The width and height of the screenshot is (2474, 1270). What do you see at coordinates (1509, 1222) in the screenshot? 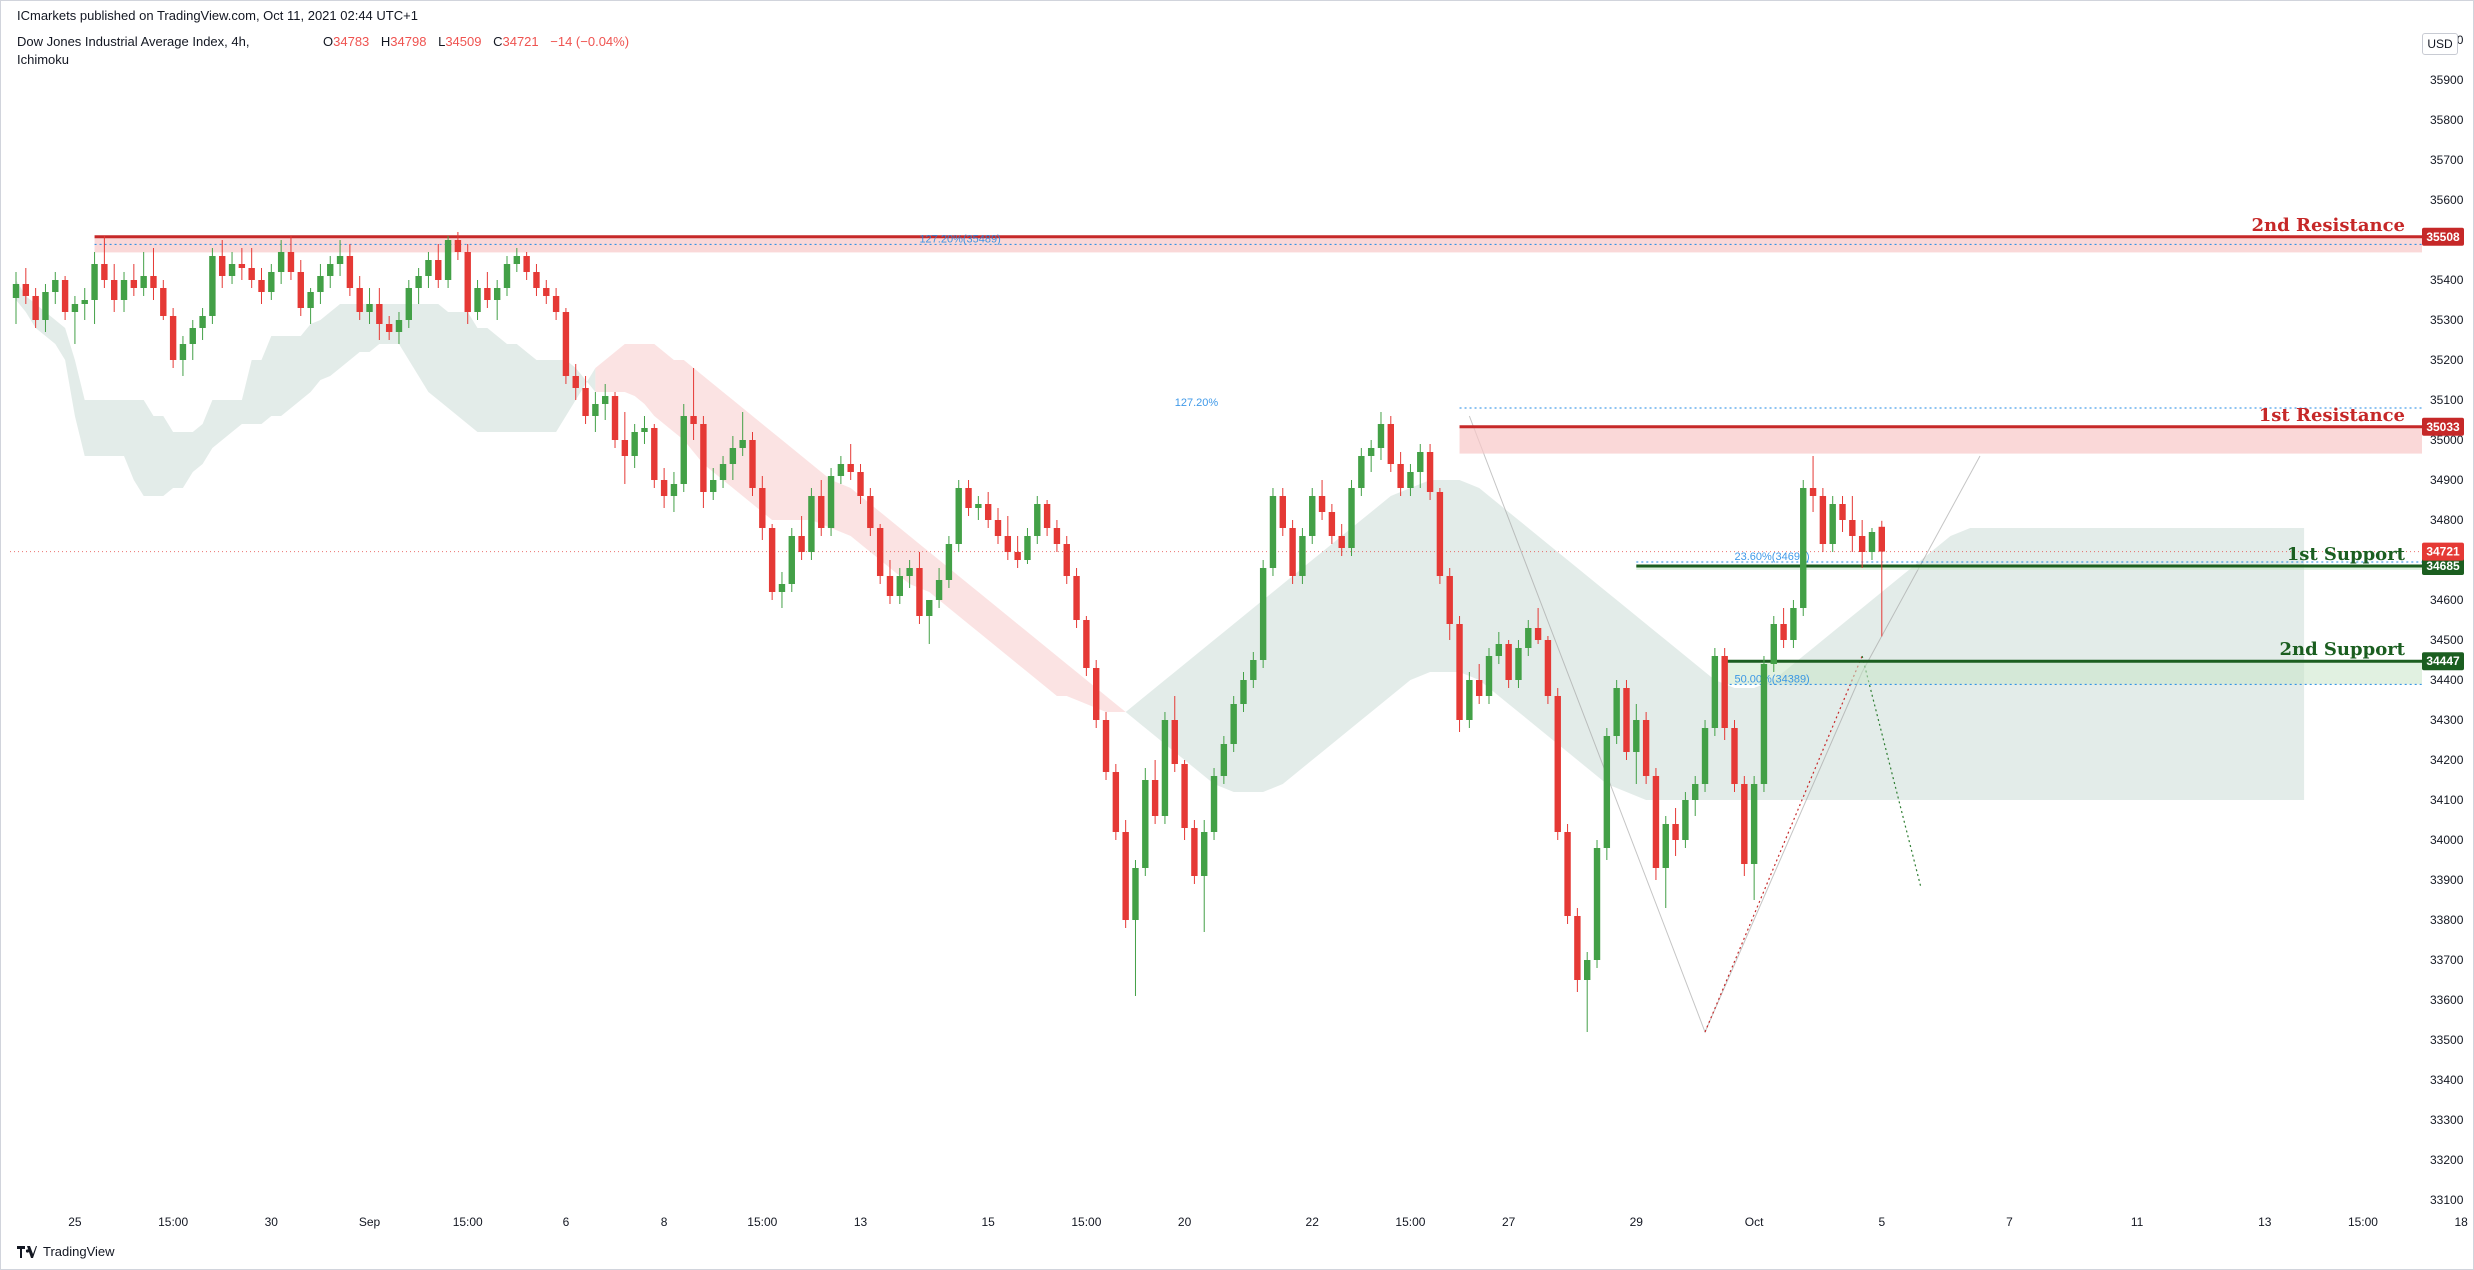
I see `x-tick-label: 27` at bounding box center [1509, 1222].